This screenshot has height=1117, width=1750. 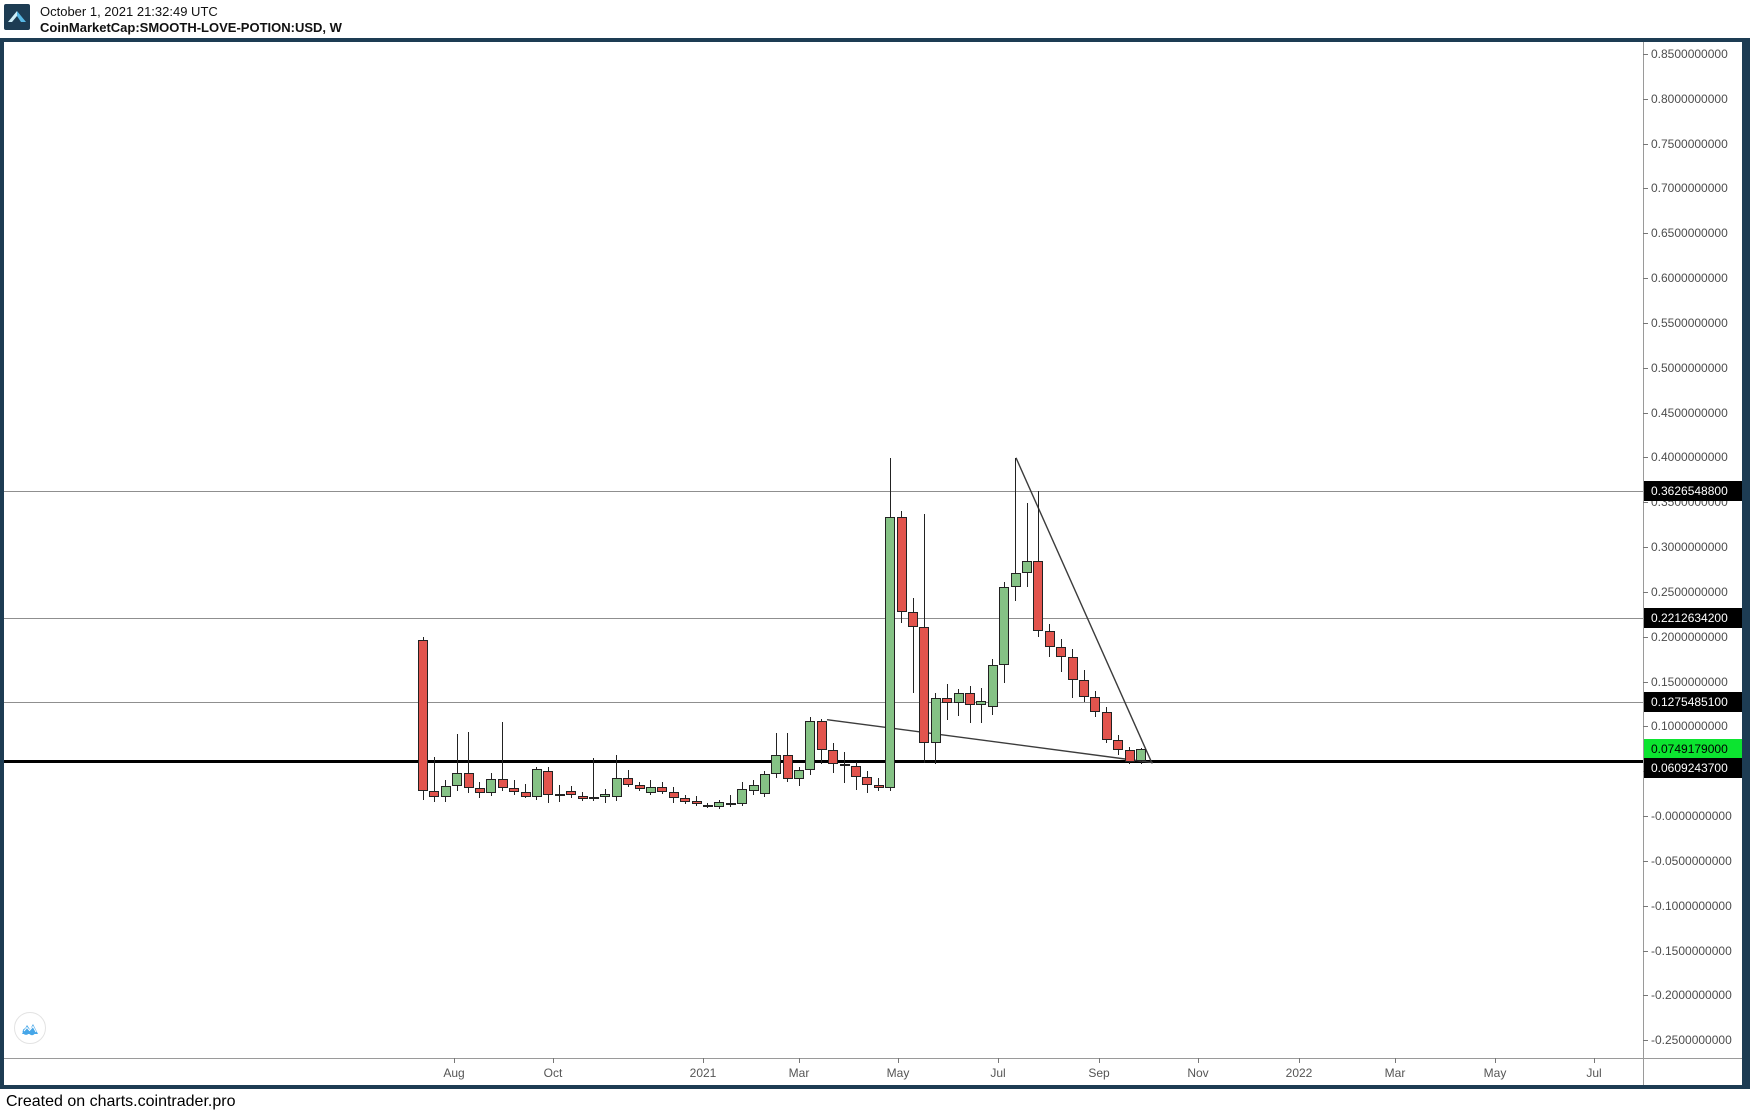 What do you see at coordinates (875, 40) in the screenshot?
I see `frame-border-top` at bounding box center [875, 40].